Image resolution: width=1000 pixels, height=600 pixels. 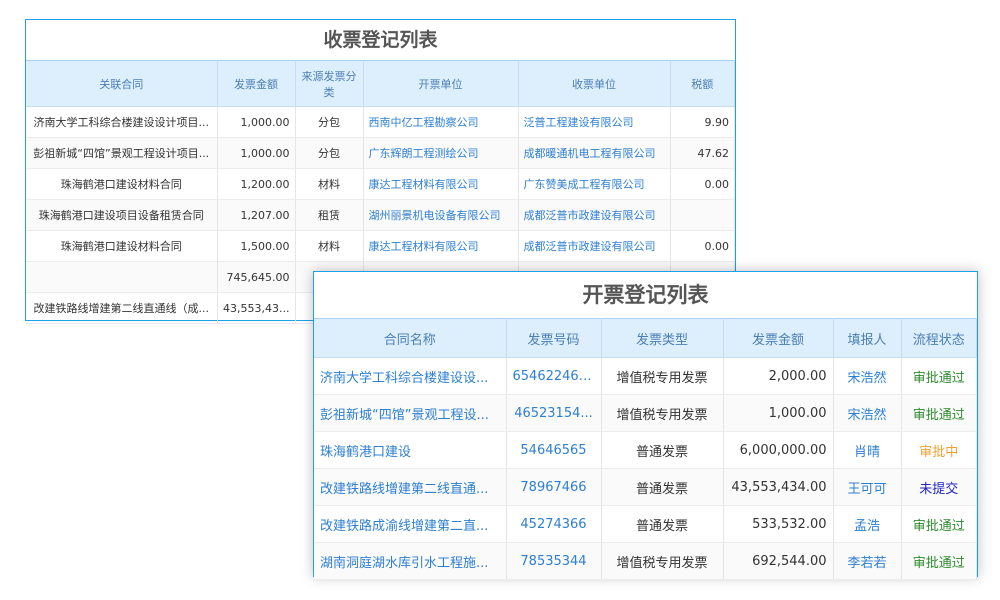 I want to click on column-header: 合同名称, so click(x=410, y=338).